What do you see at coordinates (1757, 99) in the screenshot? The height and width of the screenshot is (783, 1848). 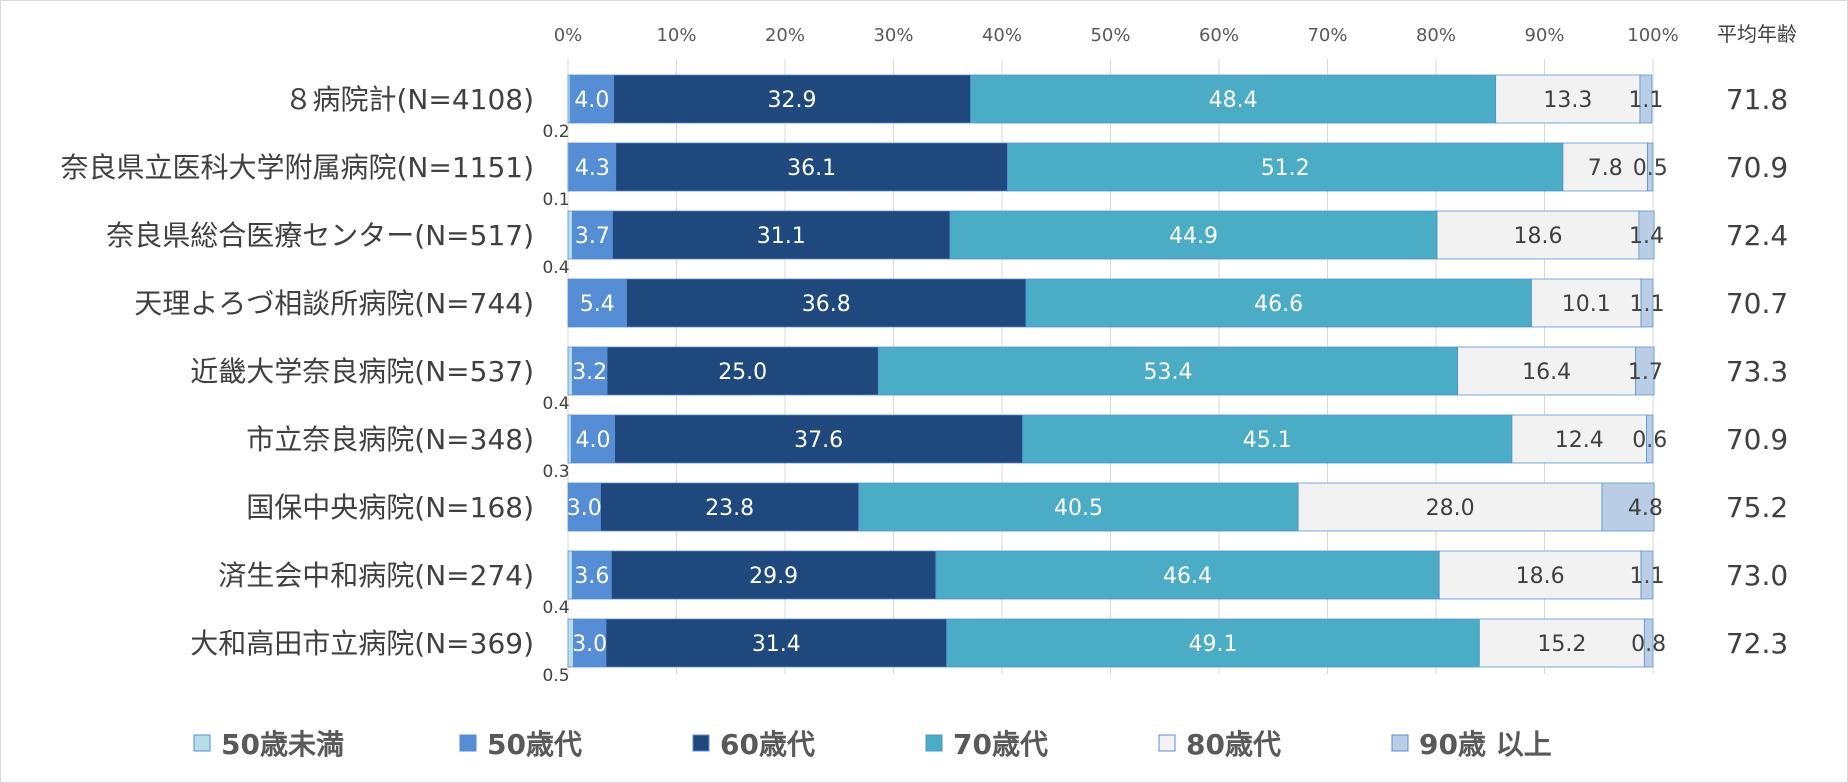 I see `average-age-value: 71.8` at bounding box center [1757, 99].